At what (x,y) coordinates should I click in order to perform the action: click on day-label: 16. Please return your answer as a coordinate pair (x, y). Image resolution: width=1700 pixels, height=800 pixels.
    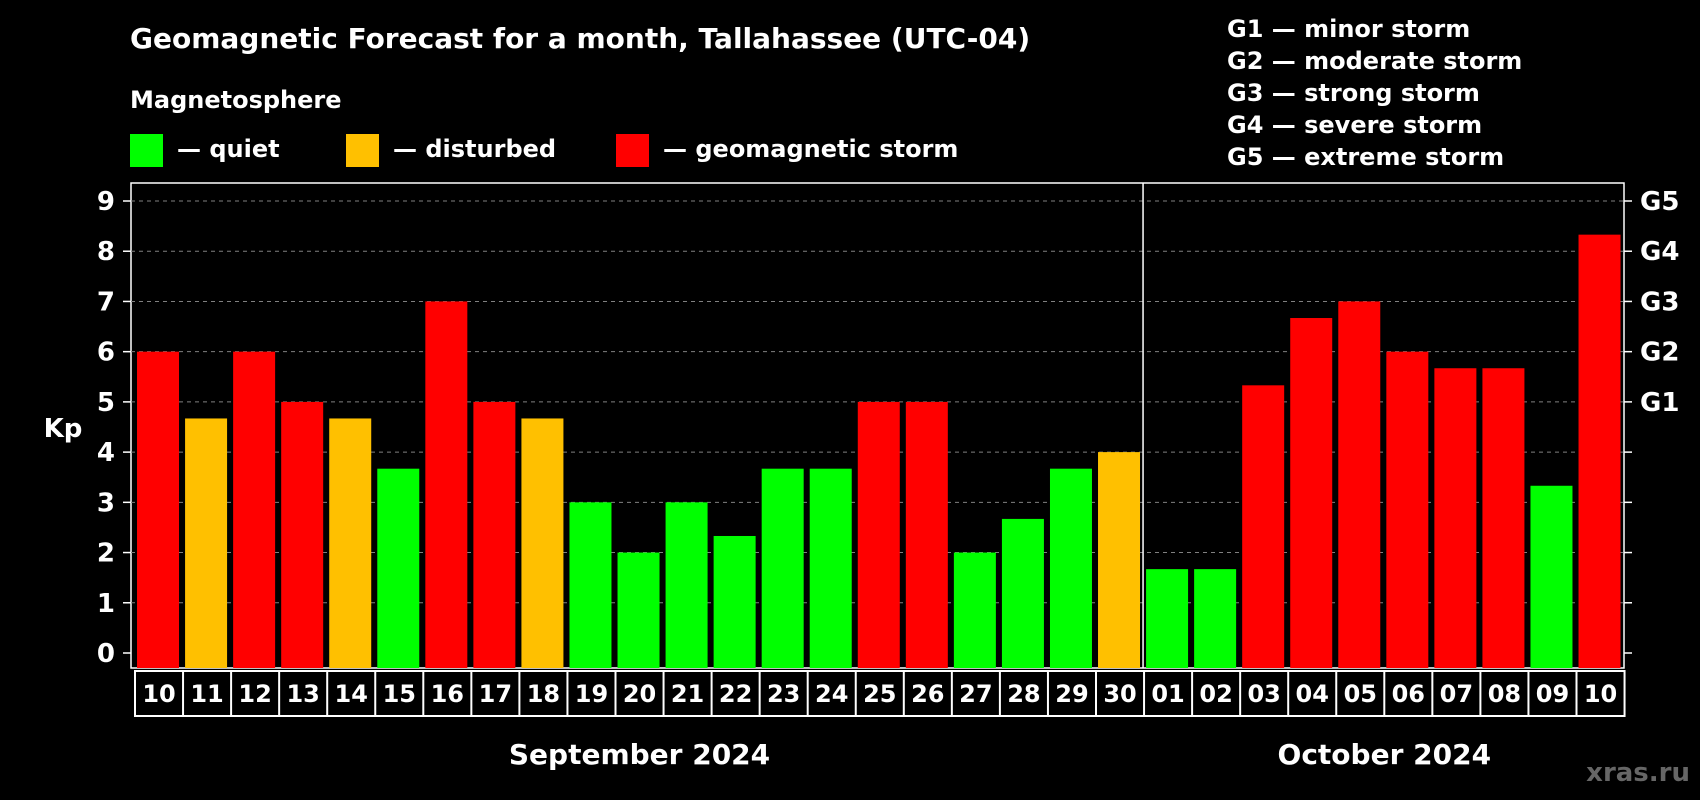
    Looking at the image, I should click on (447, 694).